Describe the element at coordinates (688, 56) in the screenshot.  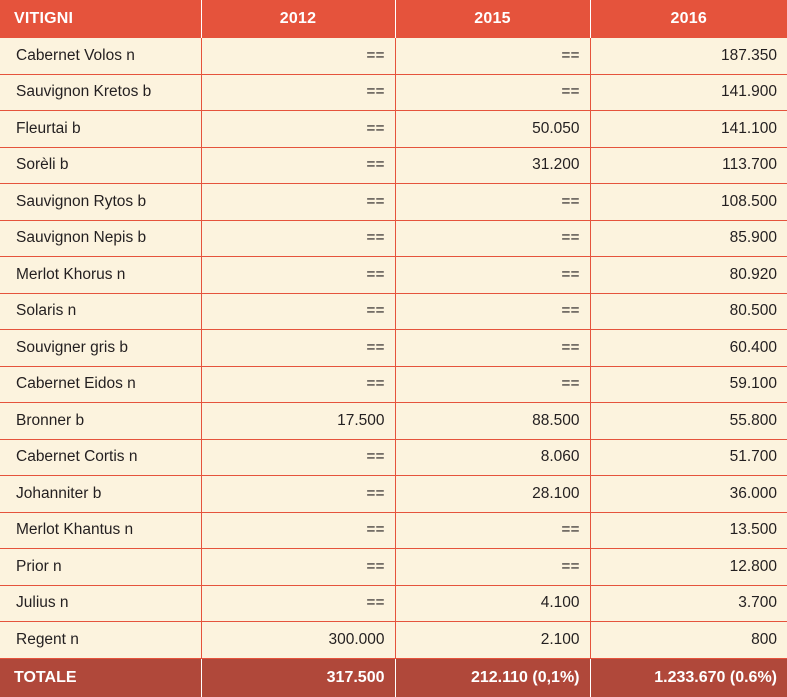
I see `value-2016: 187.350` at that location.